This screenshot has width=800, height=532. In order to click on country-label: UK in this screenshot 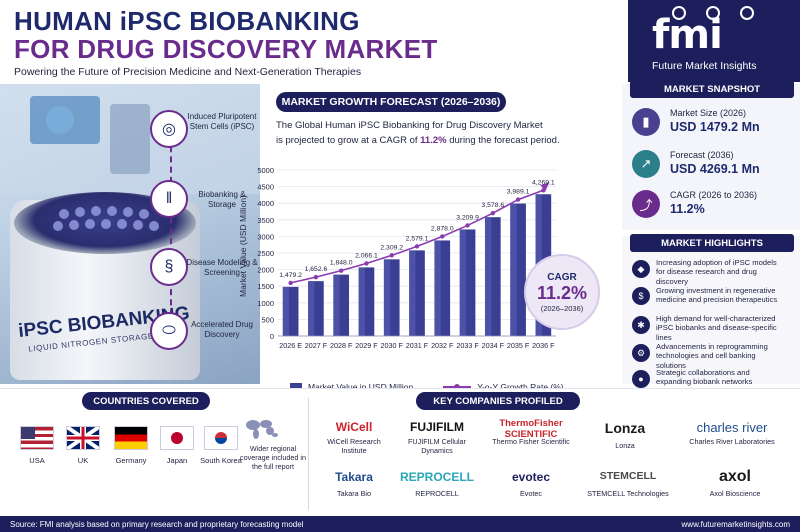, I will do `click(83, 460)`.